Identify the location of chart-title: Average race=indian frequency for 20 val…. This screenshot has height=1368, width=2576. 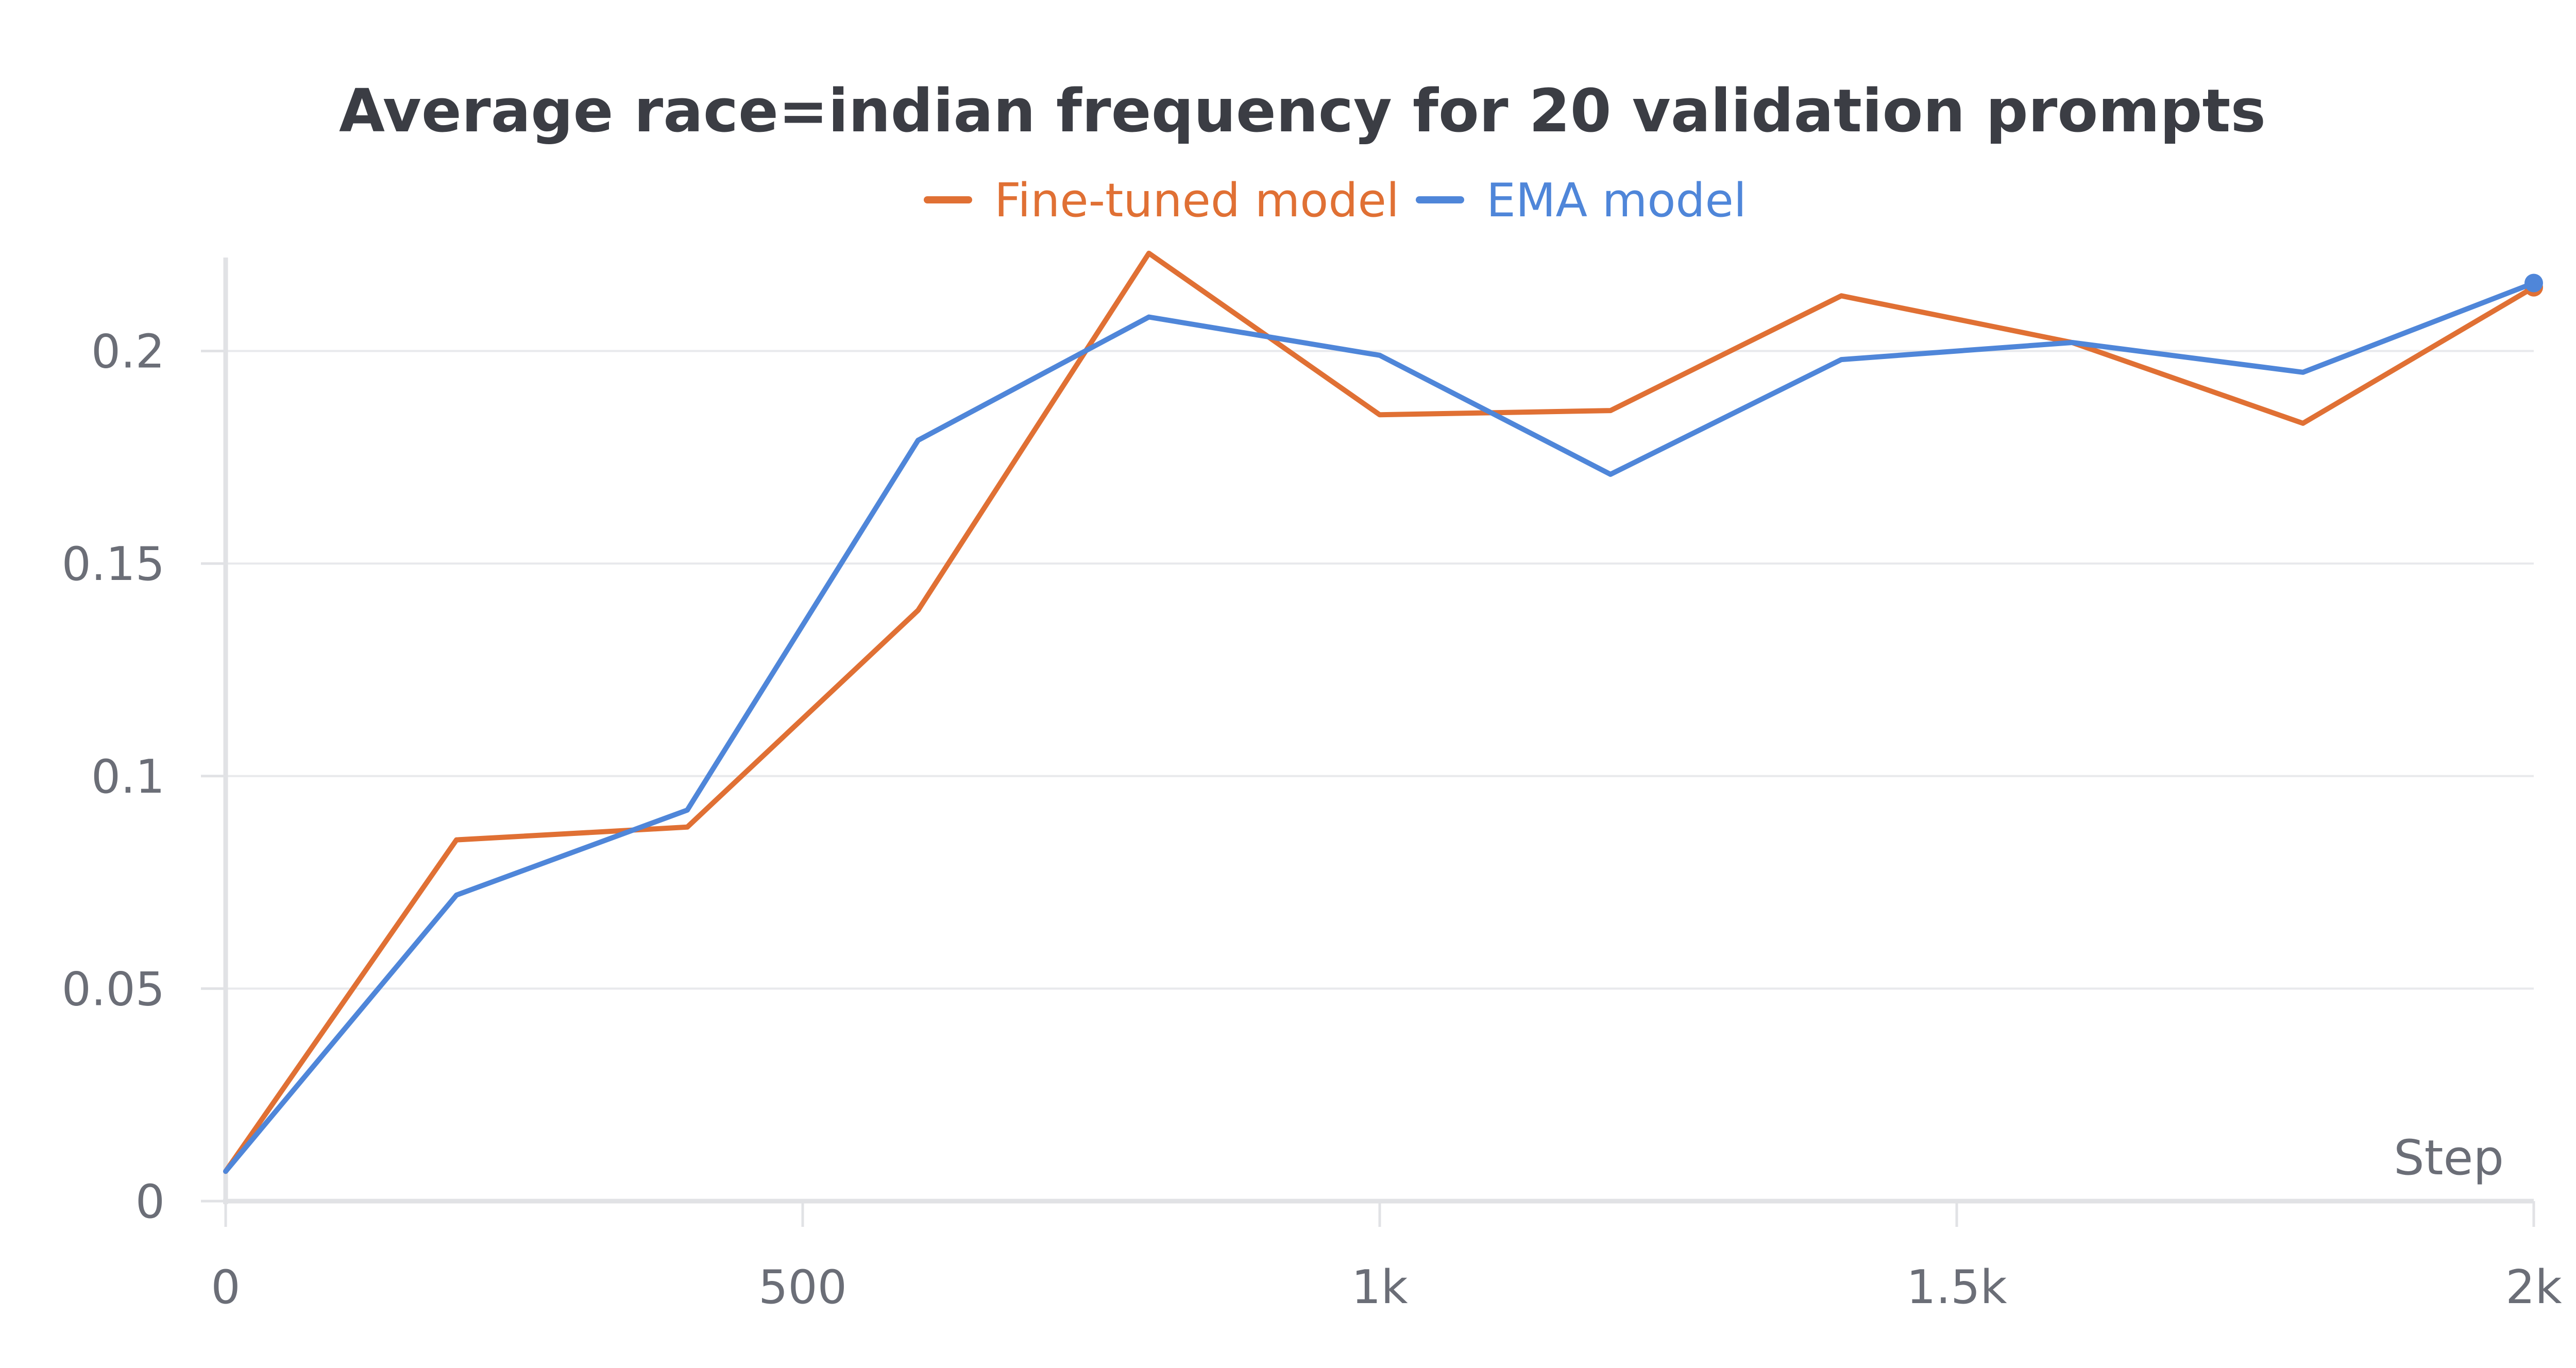
(1302, 111).